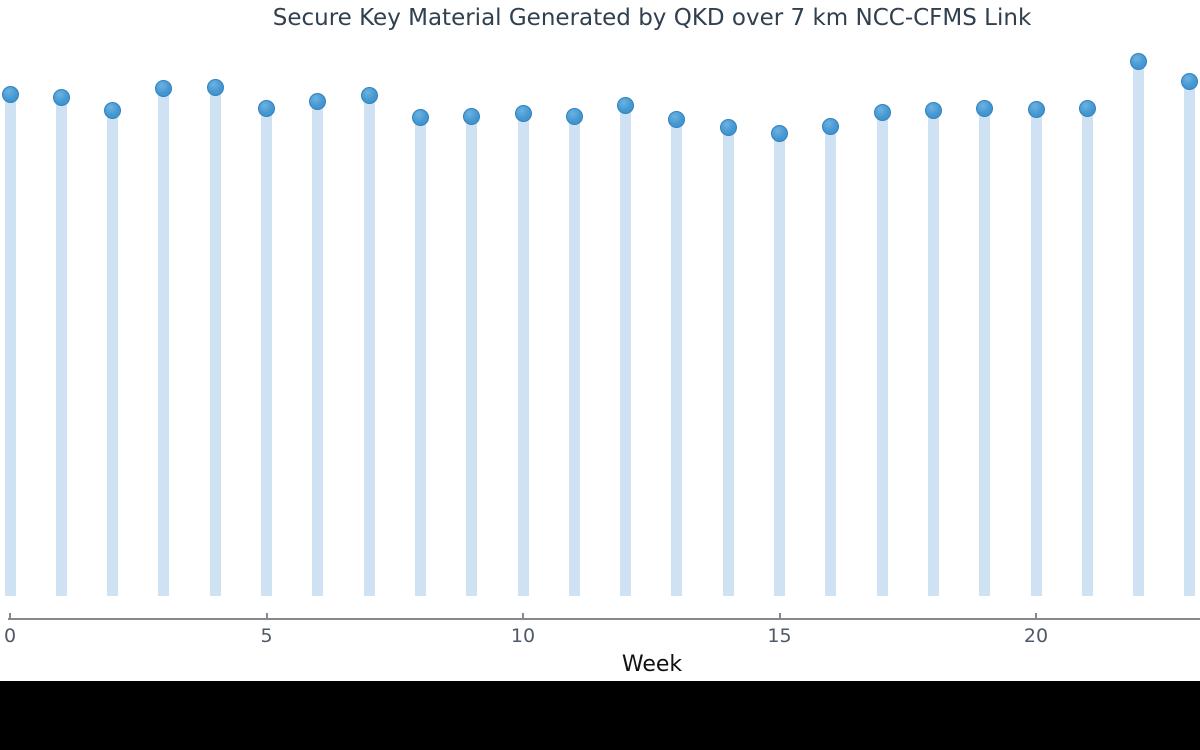 This screenshot has height=750, width=1200. What do you see at coordinates (523, 636) in the screenshot?
I see `x-tick-label-10: 10` at bounding box center [523, 636].